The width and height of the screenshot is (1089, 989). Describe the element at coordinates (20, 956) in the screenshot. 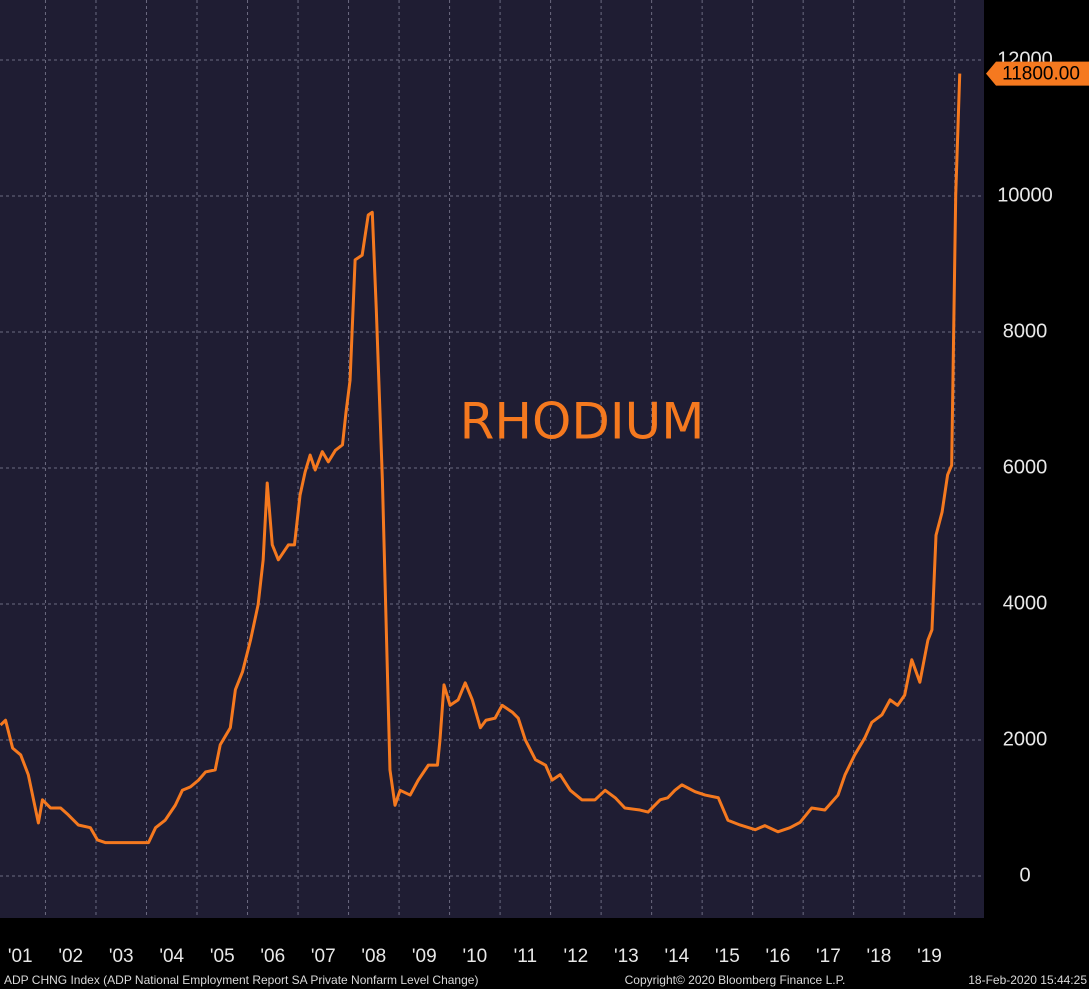

I see `x-tick-label: '01` at that location.